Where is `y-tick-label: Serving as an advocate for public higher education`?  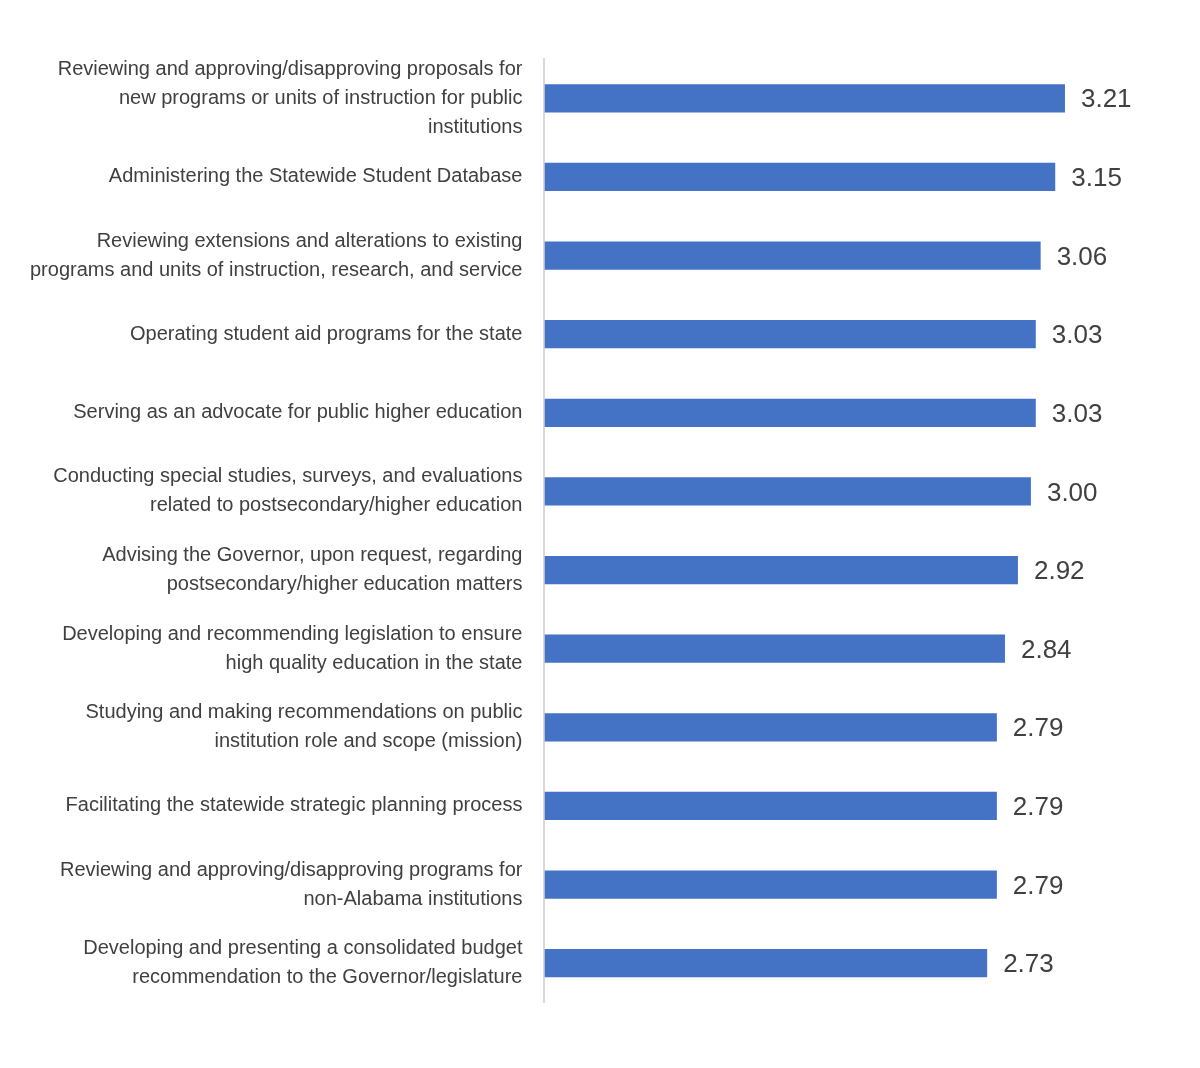
y-tick-label: Serving as an advocate for public higher education is located at coordinates (298, 411).